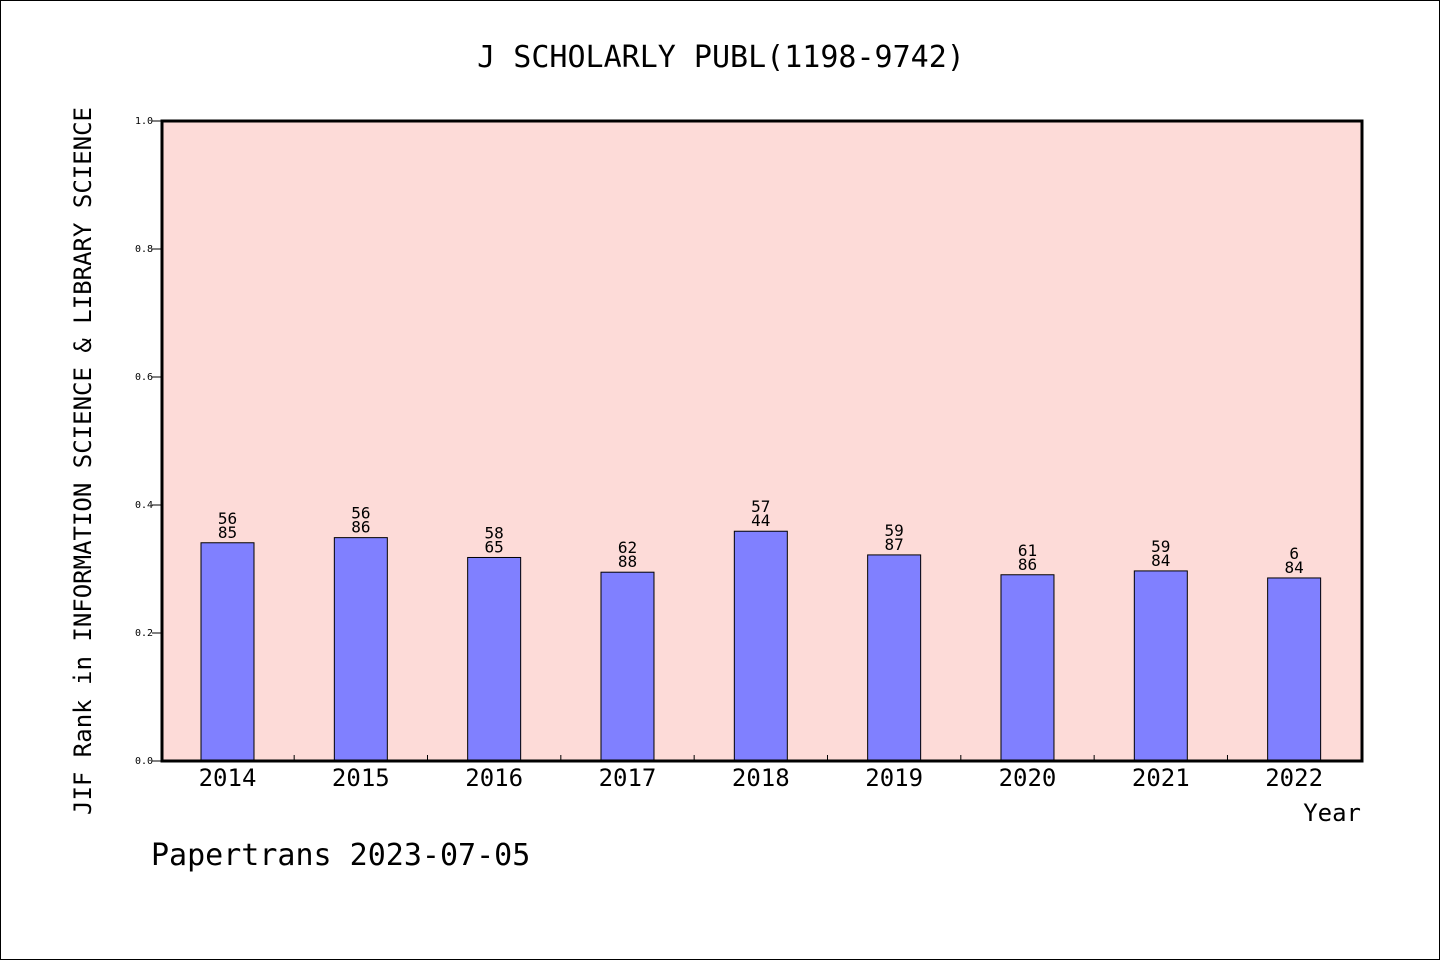 The height and width of the screenshot is (961, 1440). I want to click on bar-label-top: 58, so click(494, 532).